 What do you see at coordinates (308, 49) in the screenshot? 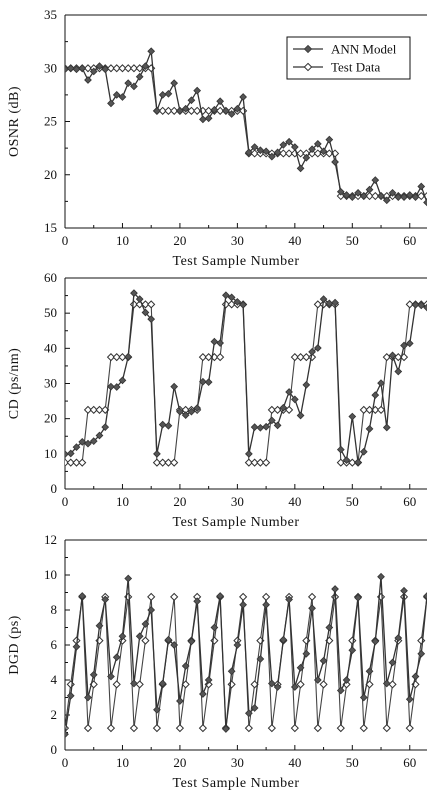
I see `legend-marker-ann-model` at bounding box center [308, 49].